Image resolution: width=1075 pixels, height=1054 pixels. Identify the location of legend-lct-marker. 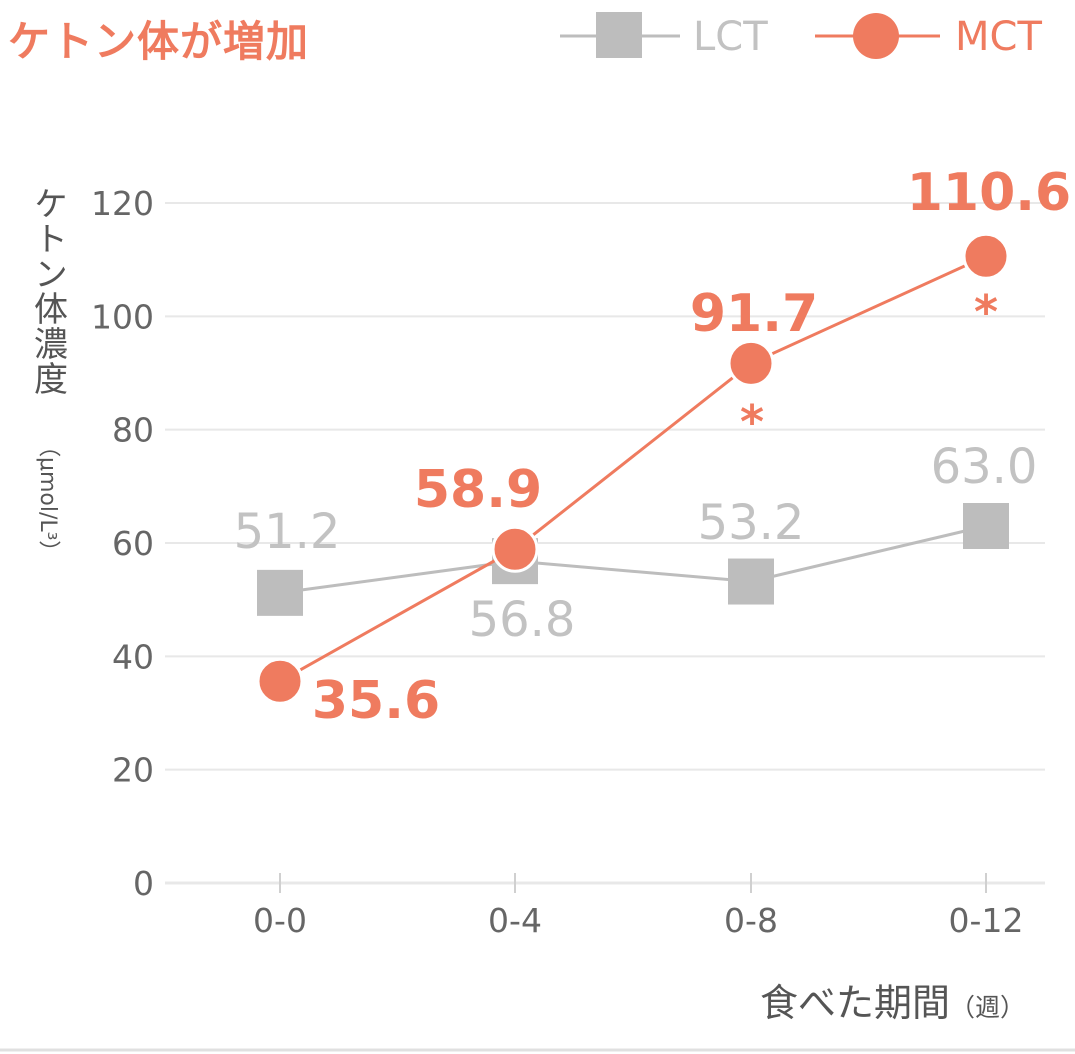
(619, 35).